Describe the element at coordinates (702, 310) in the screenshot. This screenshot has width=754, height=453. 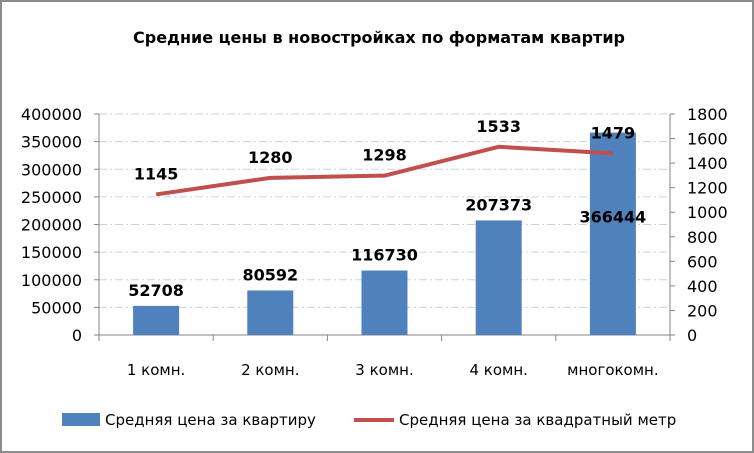
I see `right-axis-tick-label: 200` at that location.